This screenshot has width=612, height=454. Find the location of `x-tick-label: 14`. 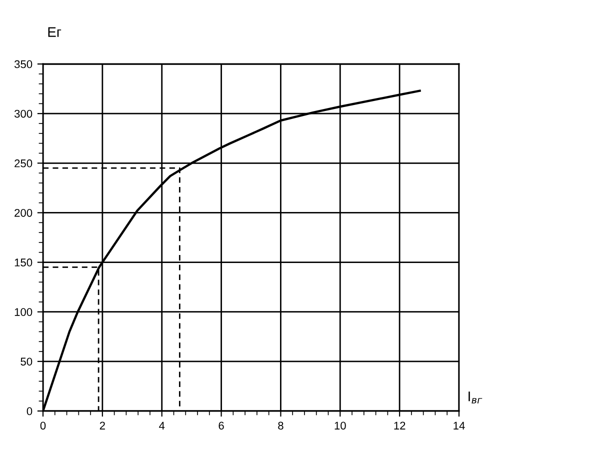

x-tick-label: 14 is located at coordinates (459, 426).